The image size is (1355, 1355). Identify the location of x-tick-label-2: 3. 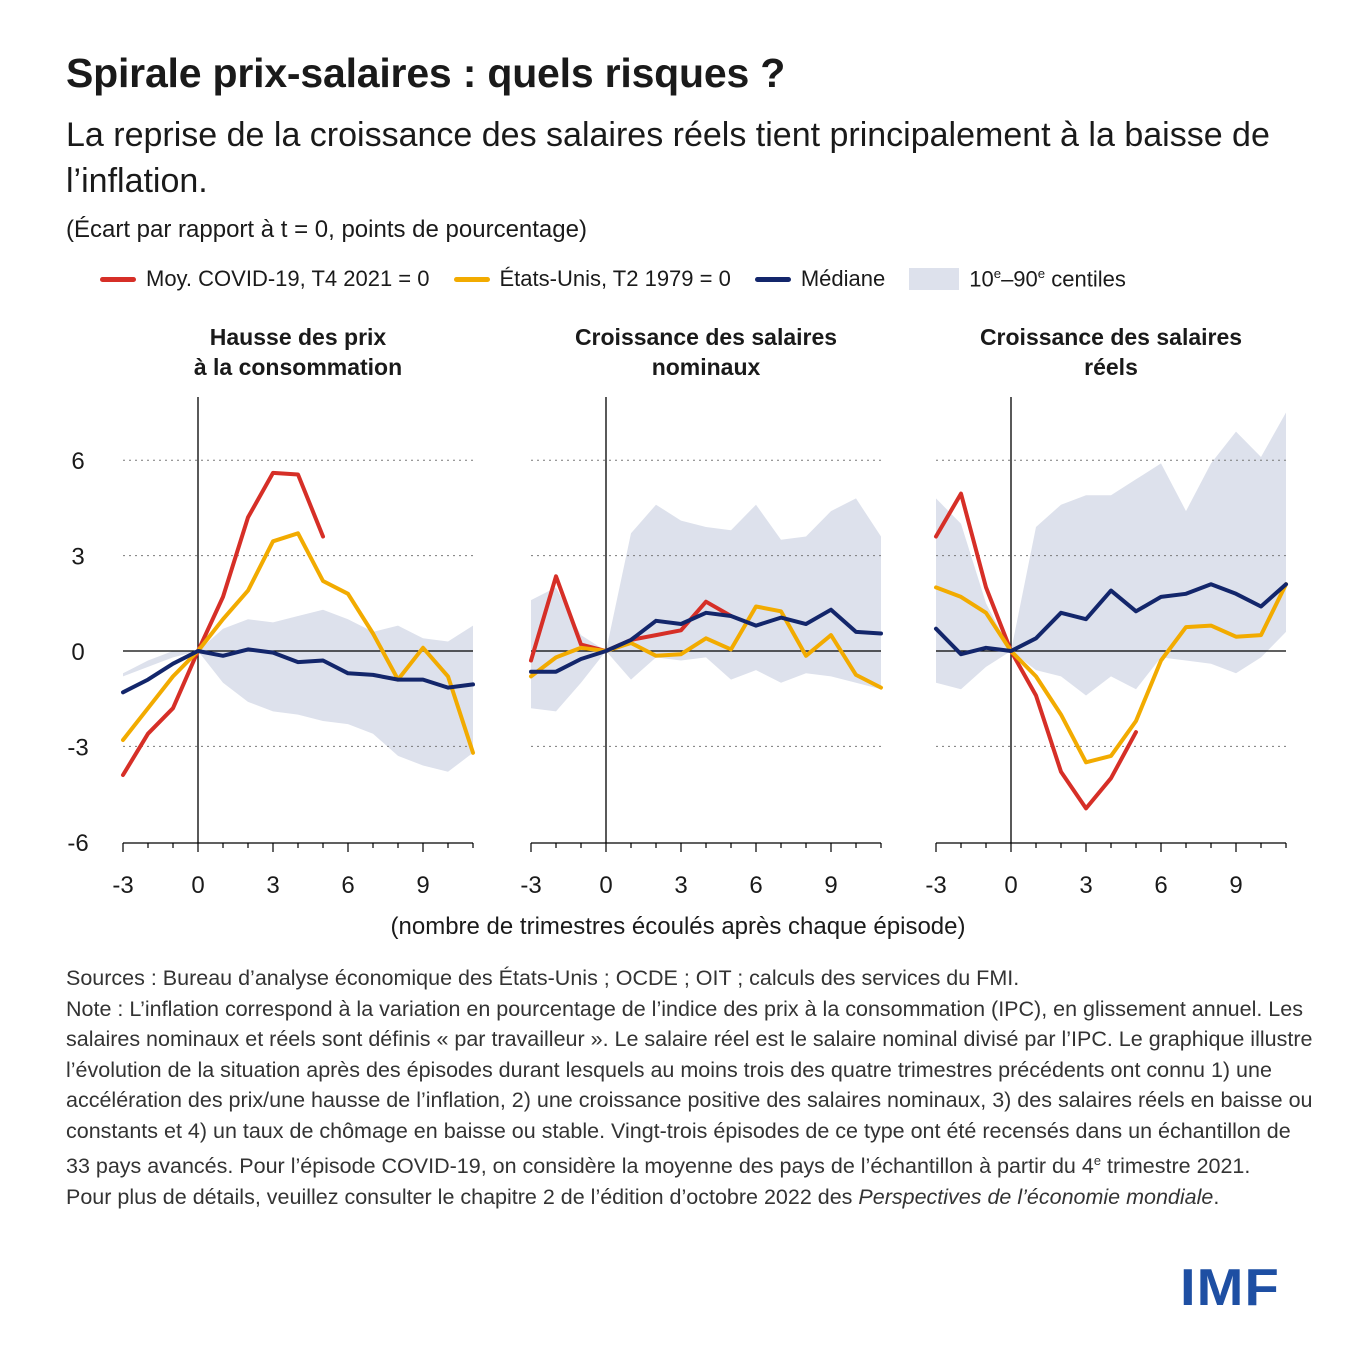
(680, 885).